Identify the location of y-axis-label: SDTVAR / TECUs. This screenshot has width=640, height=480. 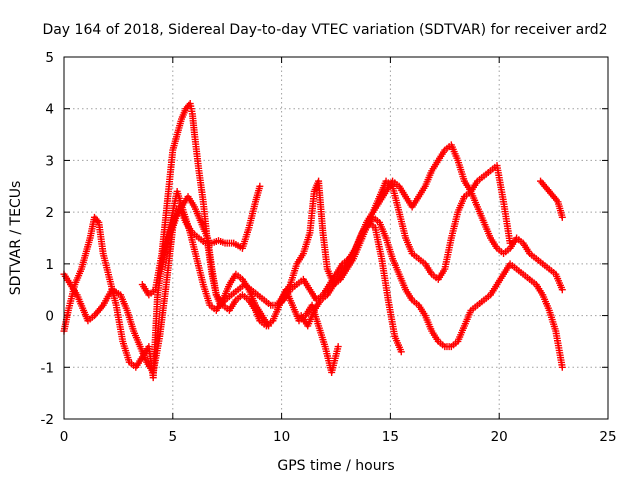
(16, 238).